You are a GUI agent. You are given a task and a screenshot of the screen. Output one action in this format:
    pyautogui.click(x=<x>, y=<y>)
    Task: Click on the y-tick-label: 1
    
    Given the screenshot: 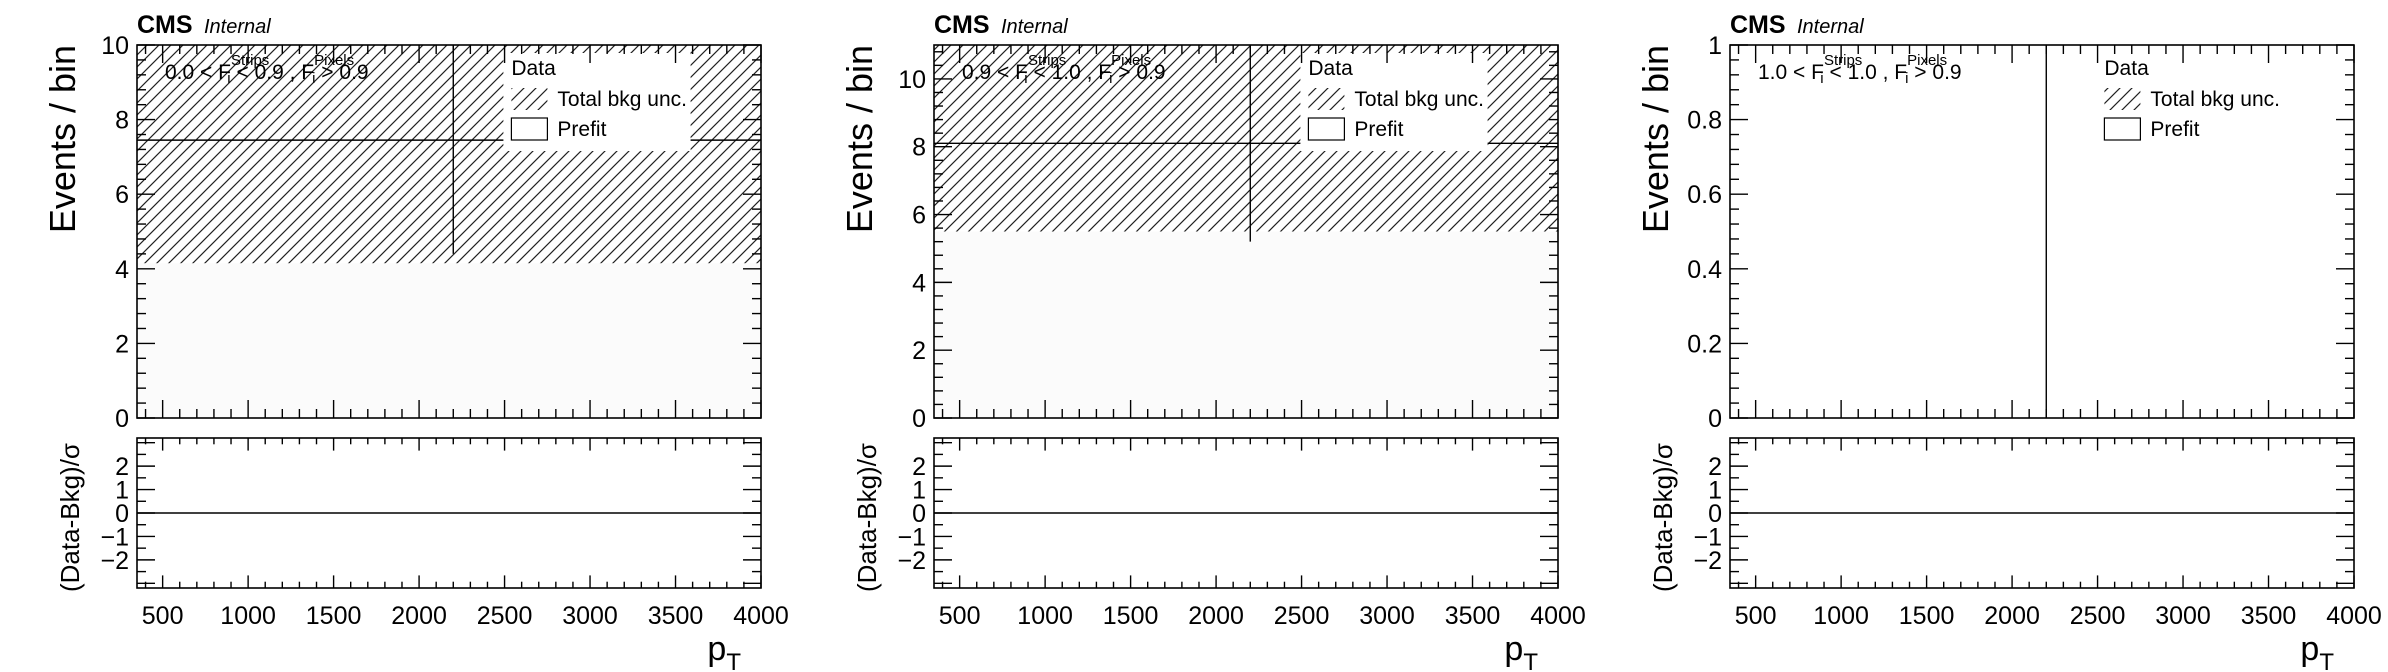 What is the action you would take?
    pyautogui.click(x=1715, y=46)
    